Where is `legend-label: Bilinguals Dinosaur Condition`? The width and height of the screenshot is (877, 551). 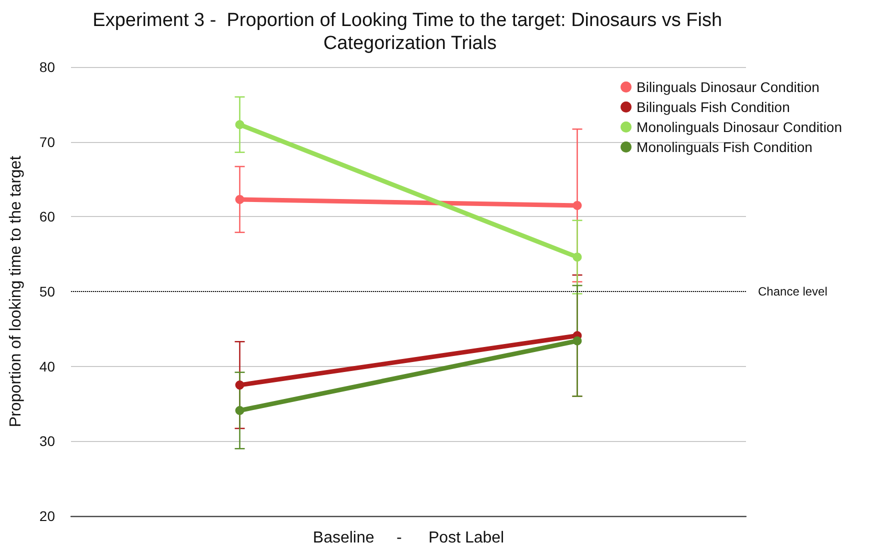
legend-label: Bilinguals Dinosaur Condition is located at coordinates (728, 87).